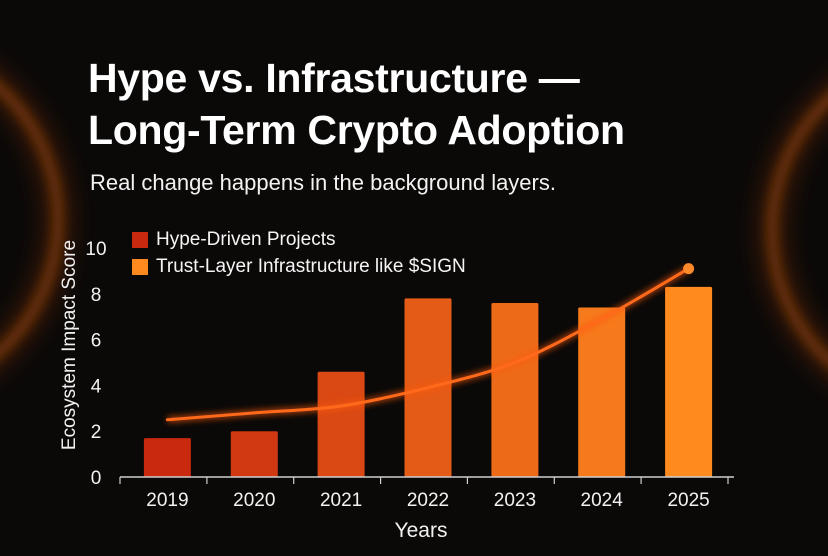 The height and width of the screenshot is (556, 828). What do you see at coordinates (689, 381) in the screenshot?
I see `bar-2025` at bounding box center [689, 381].